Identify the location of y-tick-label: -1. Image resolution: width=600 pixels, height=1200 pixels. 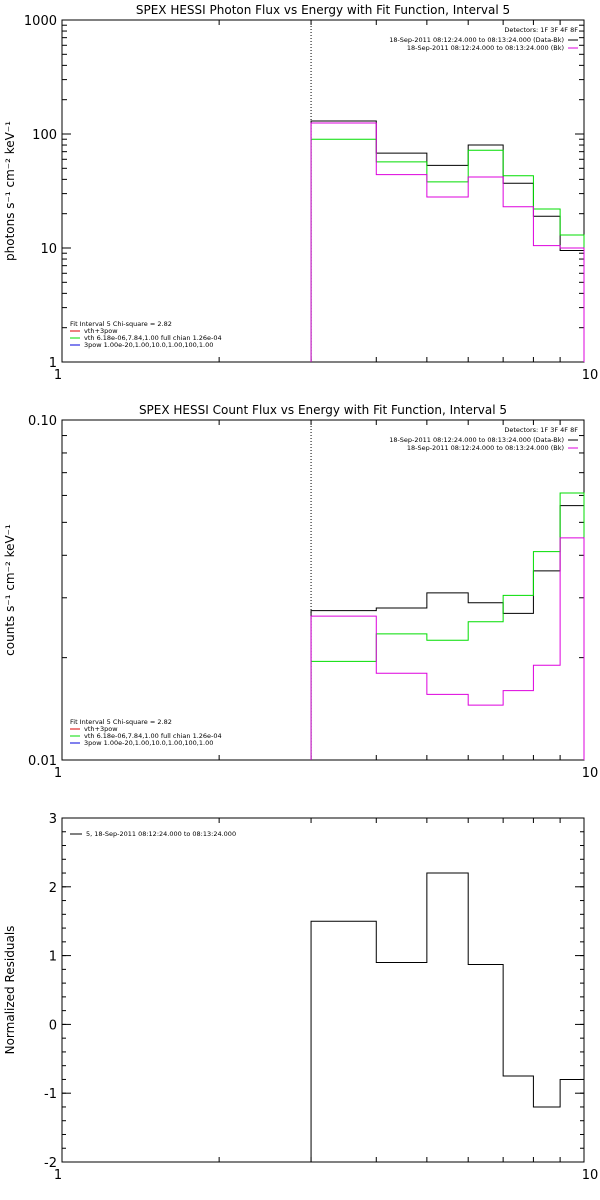
(50, 1094).